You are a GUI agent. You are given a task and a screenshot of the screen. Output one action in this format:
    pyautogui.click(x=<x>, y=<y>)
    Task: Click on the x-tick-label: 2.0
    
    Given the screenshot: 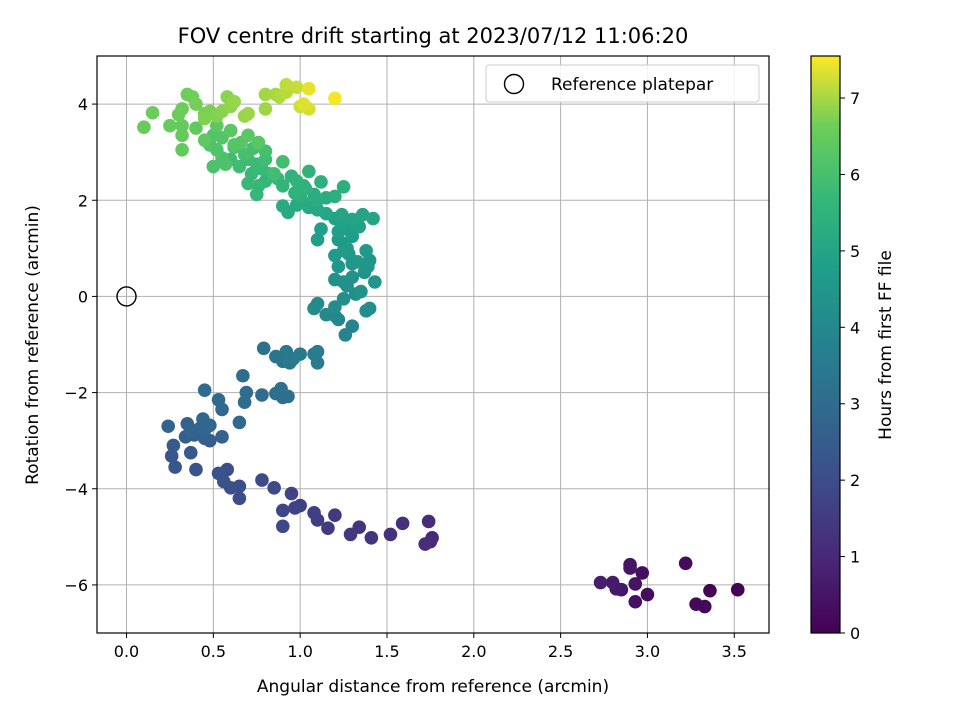 What is the action you would take?
    pyautogui.click(x=473, y=651)
    